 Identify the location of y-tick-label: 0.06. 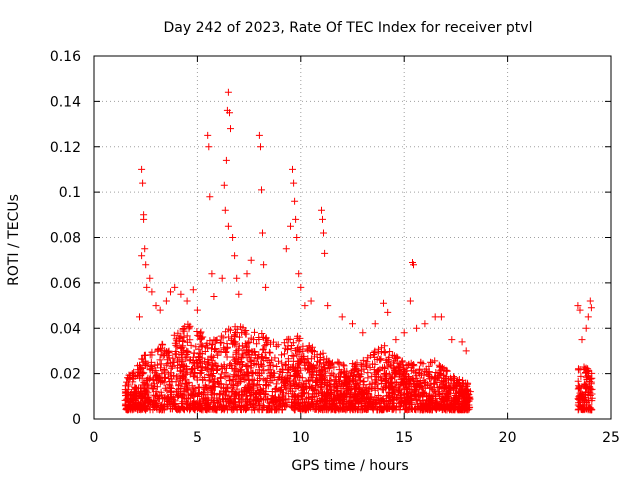
(65, 284).